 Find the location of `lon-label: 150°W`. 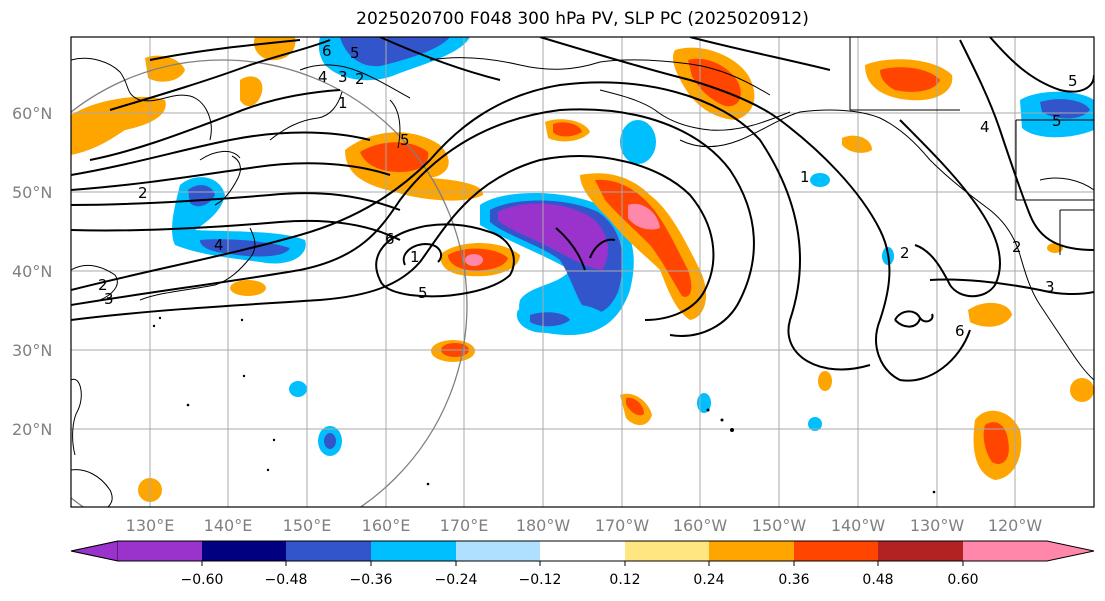

lon-label: 150°W is located at coordinates (779, 525).